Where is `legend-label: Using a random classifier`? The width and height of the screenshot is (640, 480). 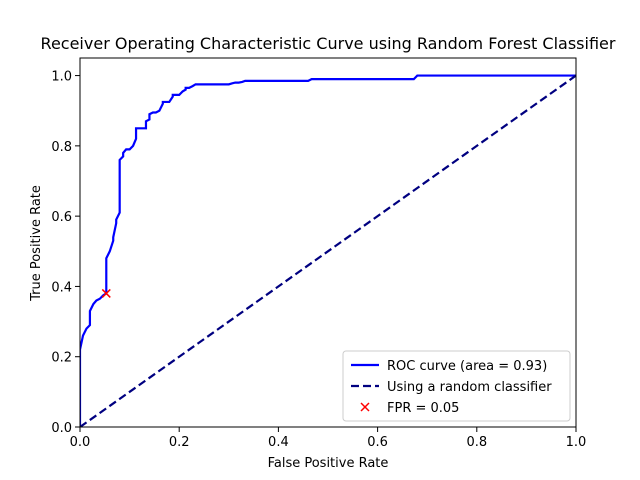
legend-label: Using a random classifier is located at coordinates (469, 387).